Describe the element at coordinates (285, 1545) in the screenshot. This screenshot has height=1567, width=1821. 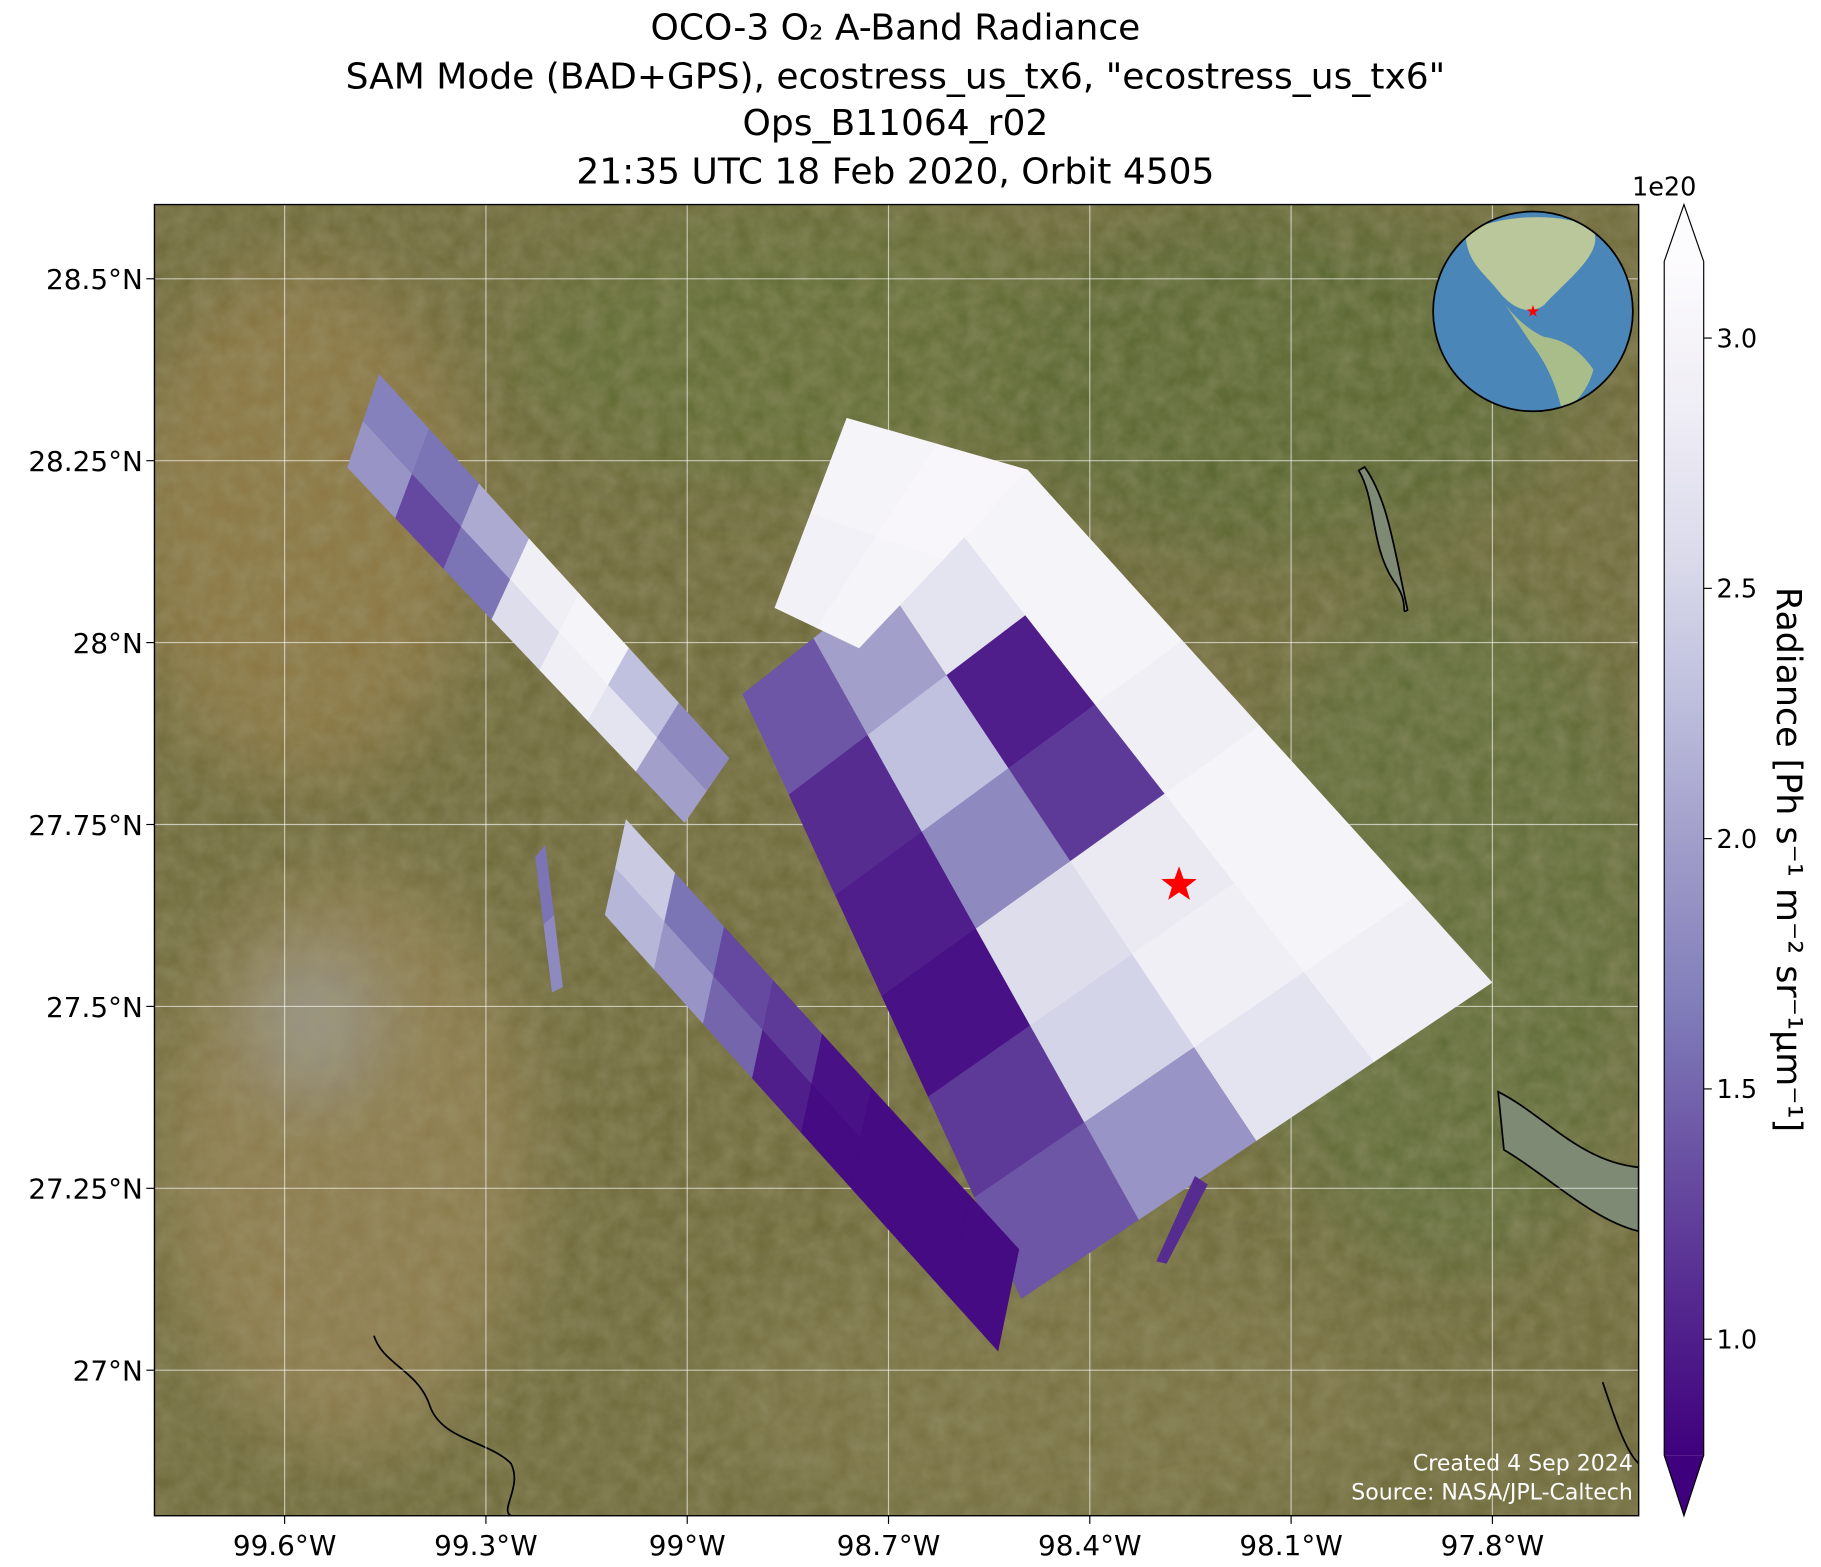
I see `x-tick-label: 99.6°W` at that location.